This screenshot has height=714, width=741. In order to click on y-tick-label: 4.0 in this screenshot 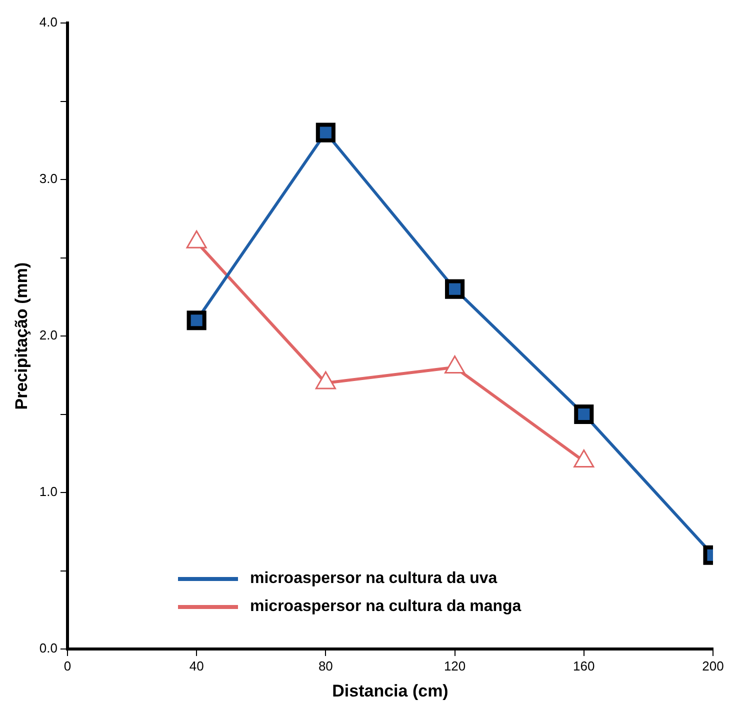, I will do `click(48, 22)`.